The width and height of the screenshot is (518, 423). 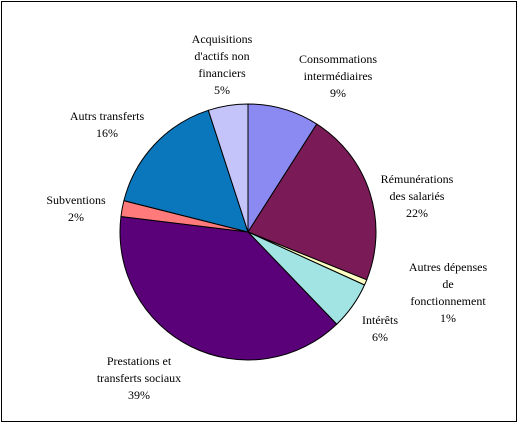 I want to click on slice-label-acquisitions: Acquisitions d'actifs non financiers 5%, so click(x=222, y=64).